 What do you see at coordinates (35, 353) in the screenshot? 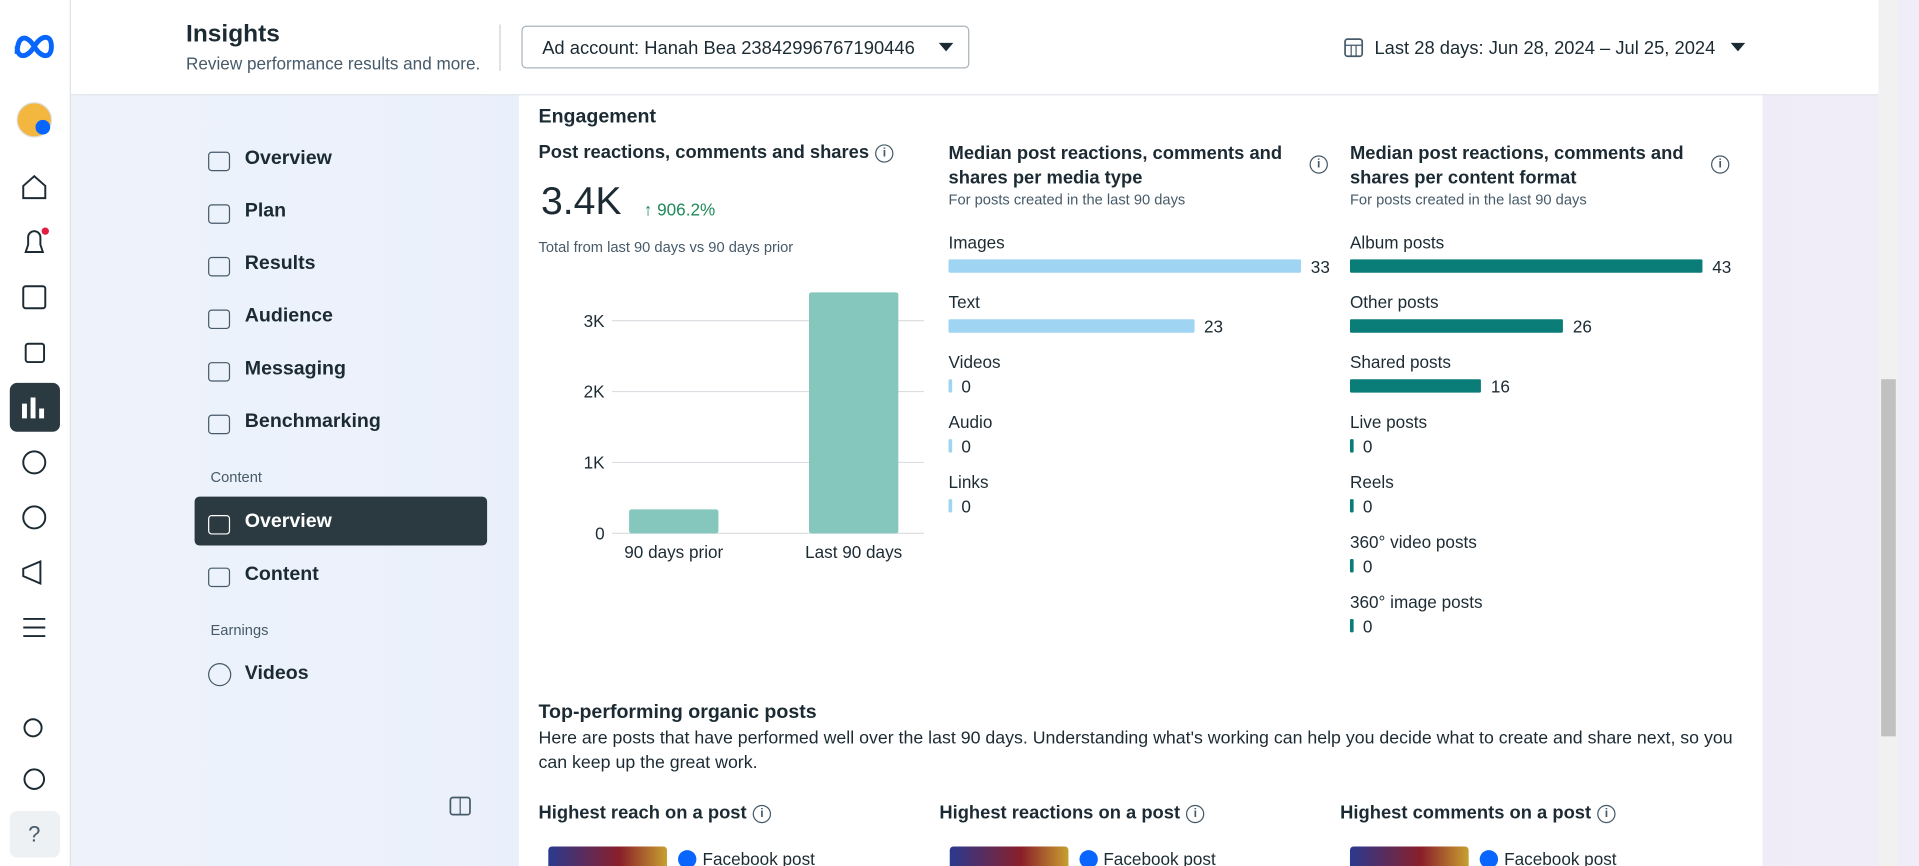
I see `pages-icon` at bounding box center [35, 353].